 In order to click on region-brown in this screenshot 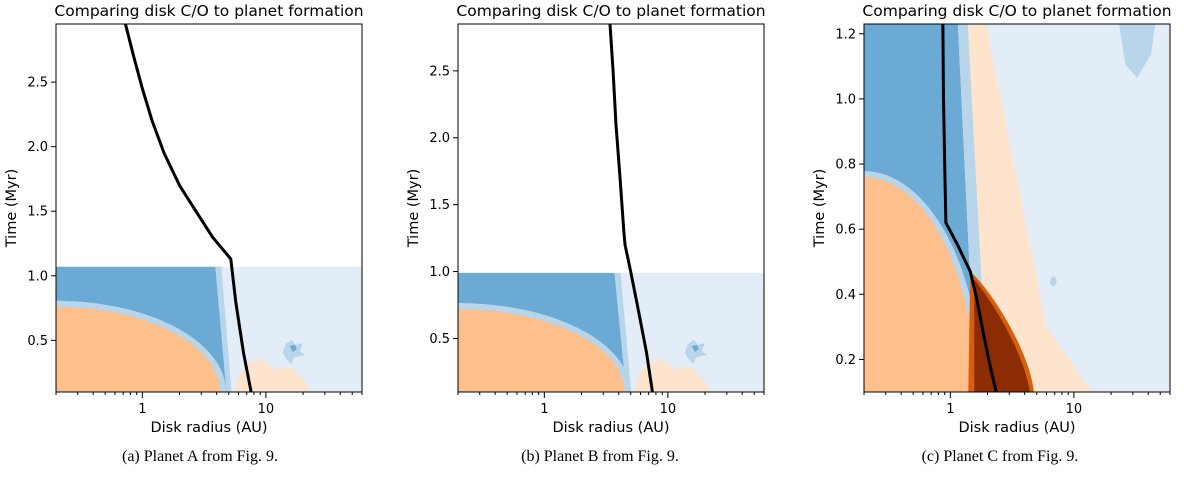, I will do `click(1002, 335)`.